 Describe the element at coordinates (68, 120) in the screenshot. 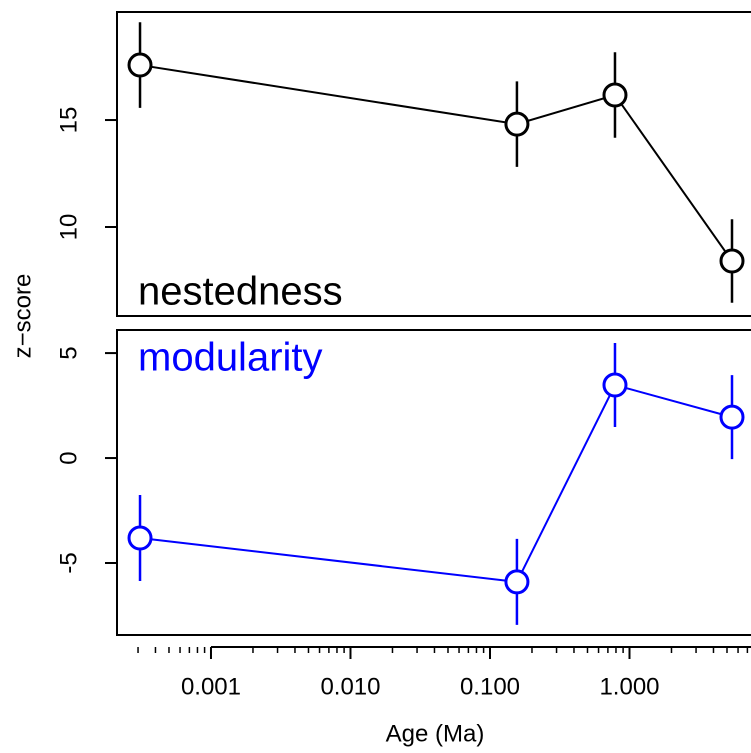

I see `y-tick-label: 15` at that location.